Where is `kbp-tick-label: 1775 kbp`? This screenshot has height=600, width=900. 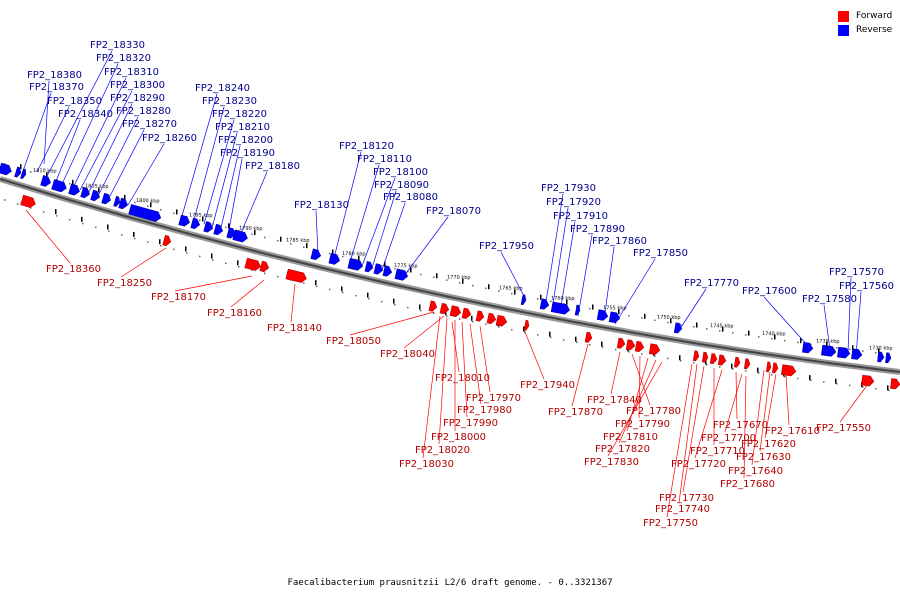 kbp-tick-label: 1775 kbp is located at coordinates (406, 266).